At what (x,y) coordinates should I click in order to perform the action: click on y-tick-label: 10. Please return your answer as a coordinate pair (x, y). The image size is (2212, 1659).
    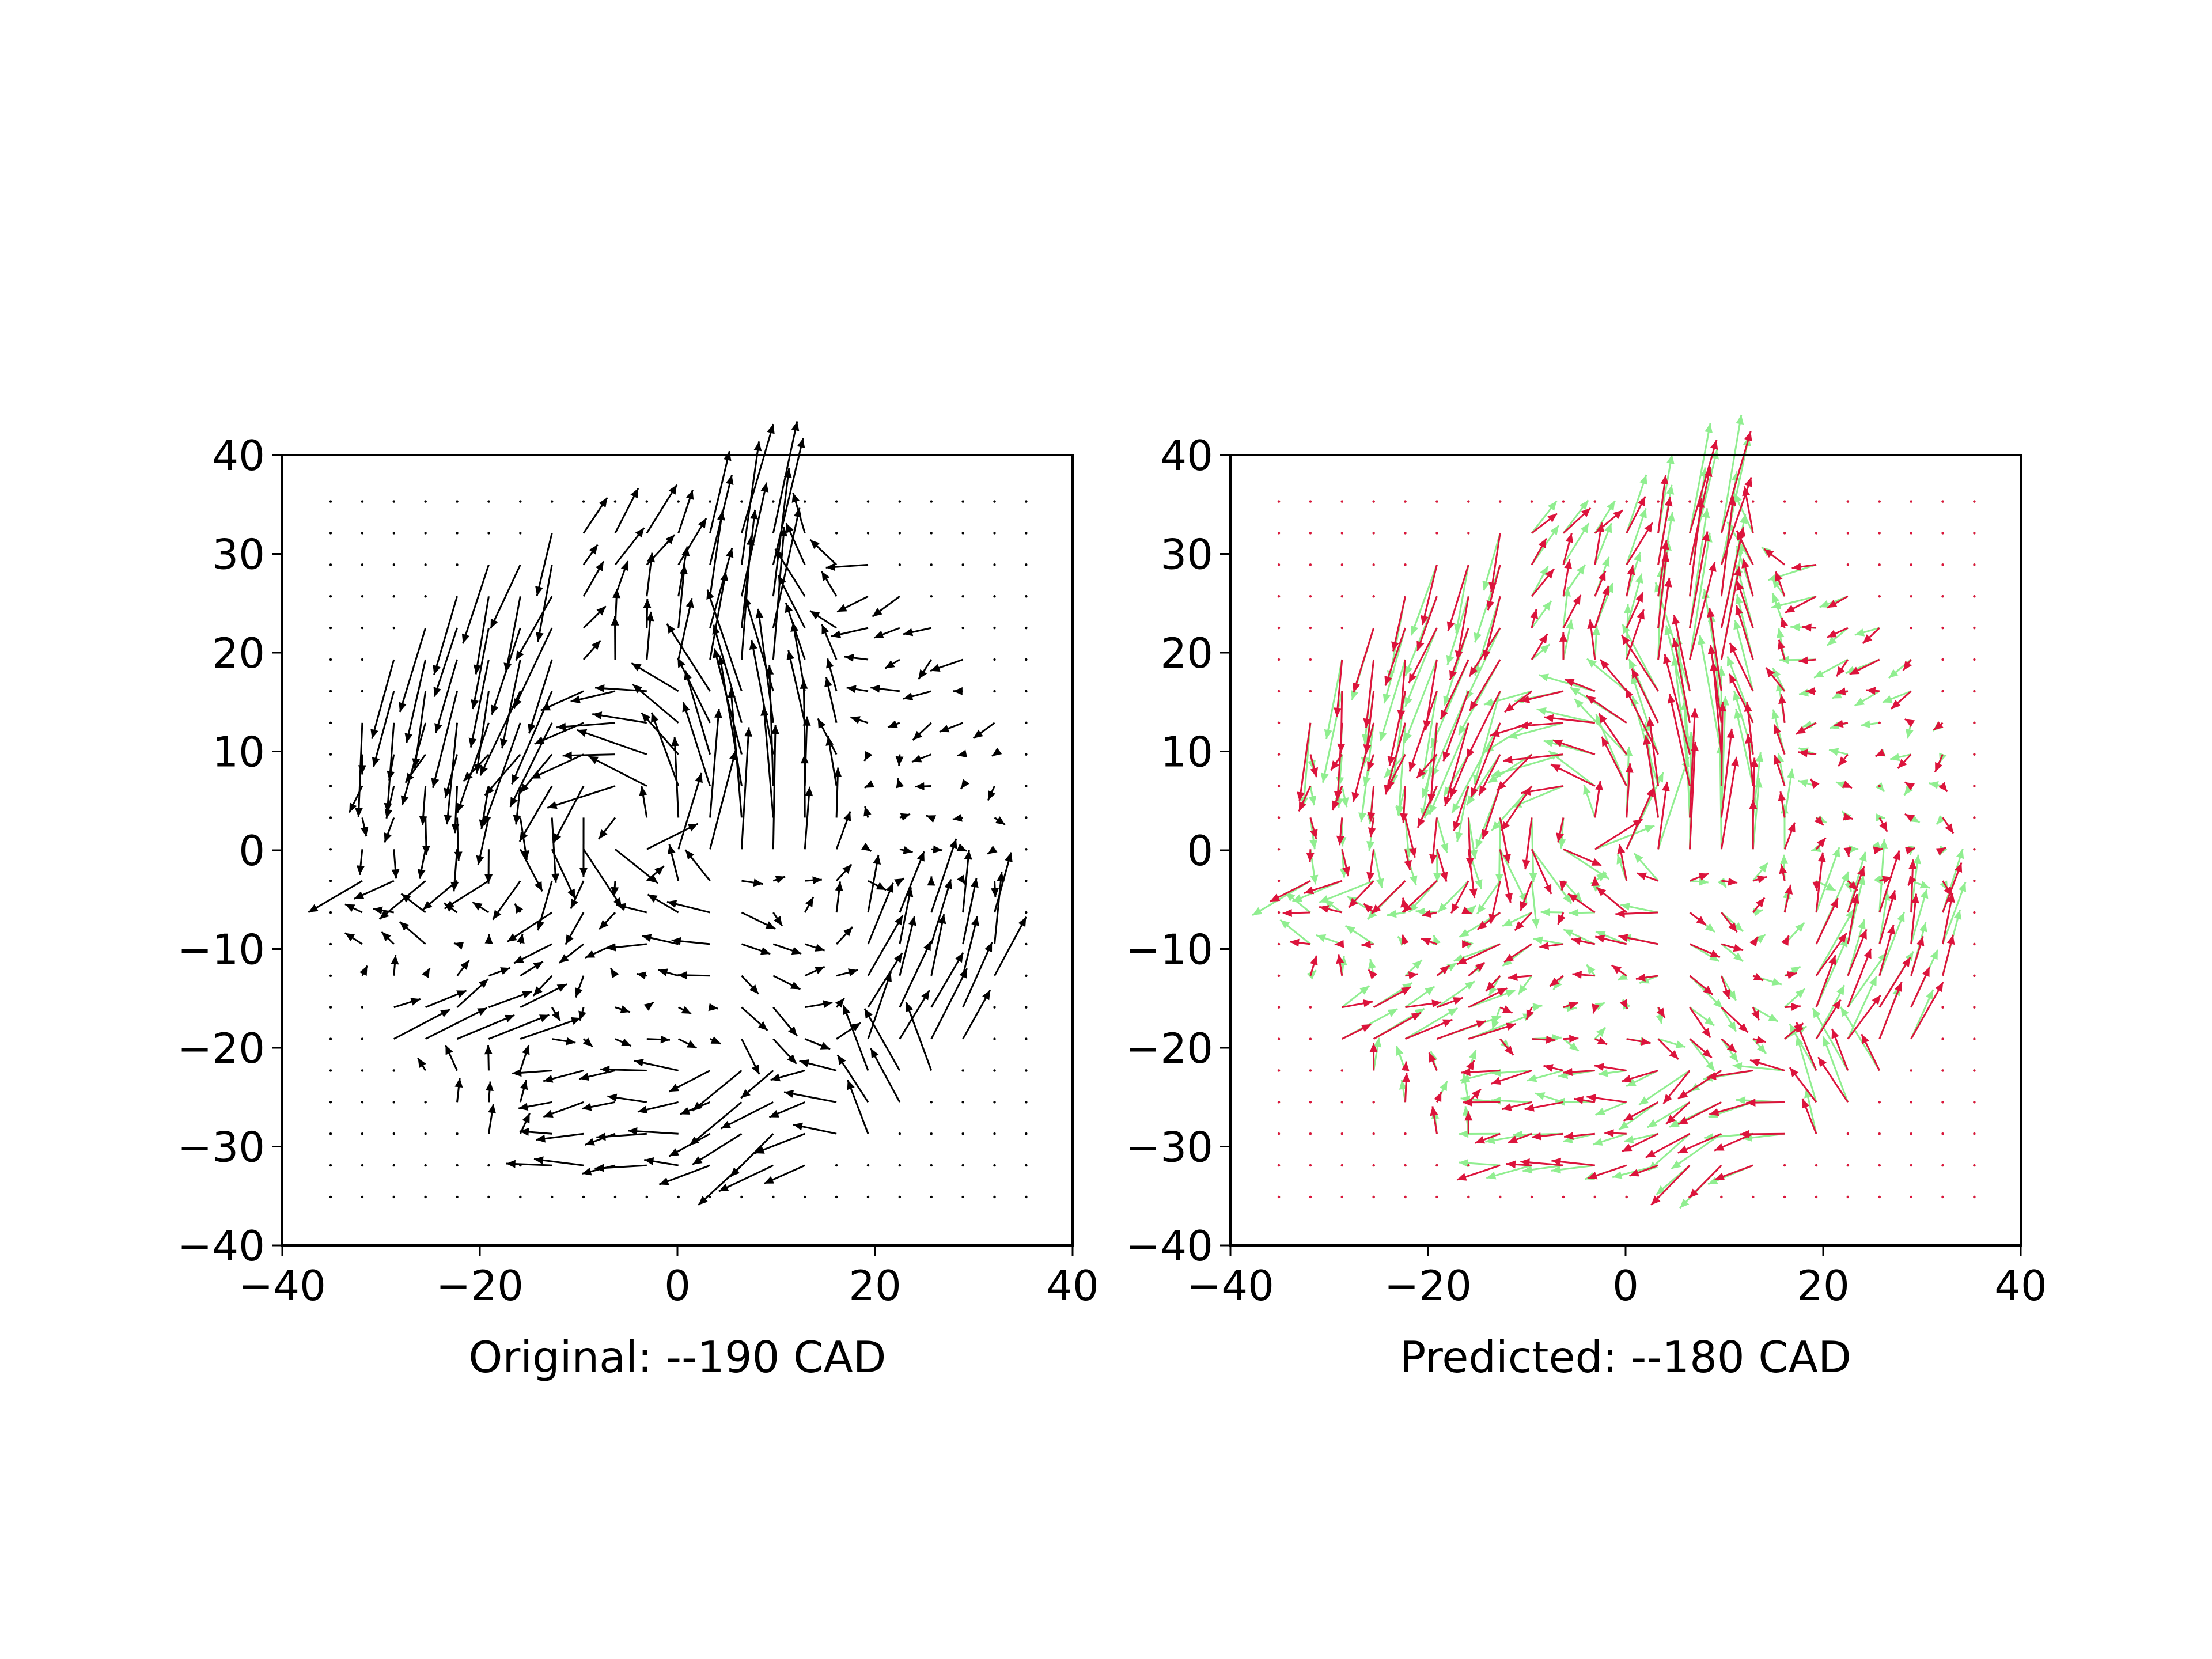
    Looking at the image, I should click on (1186, 752).